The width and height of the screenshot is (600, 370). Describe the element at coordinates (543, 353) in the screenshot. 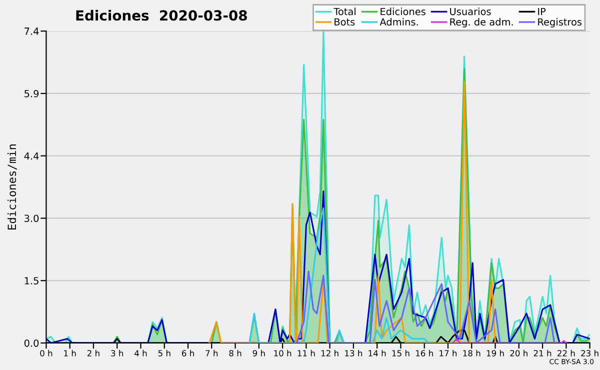

I see `x-tick-label: 21 h` at that location.